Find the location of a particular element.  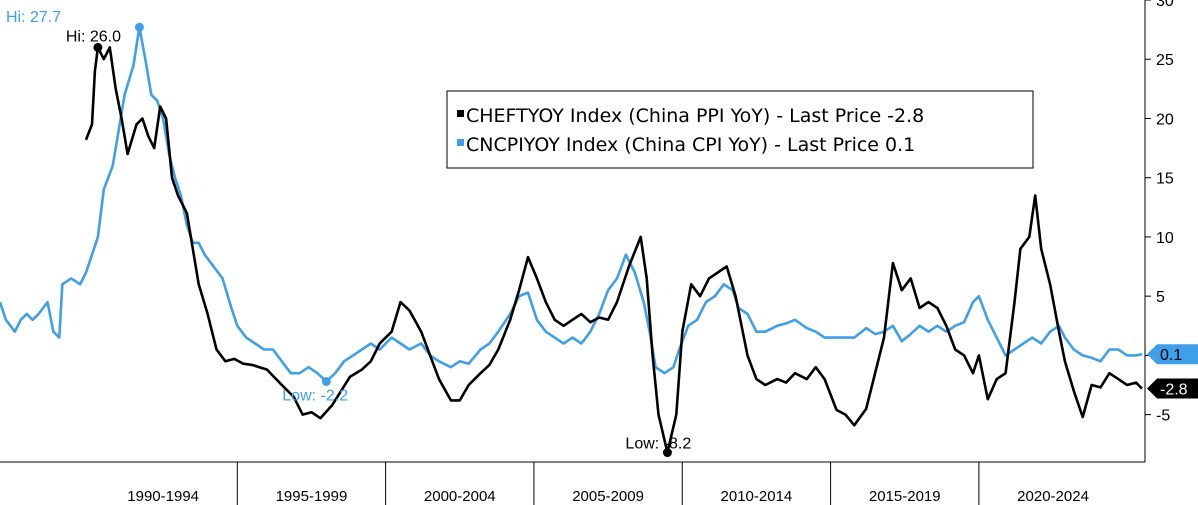

last-price-tags: -2.8 0.1 is located at coordinates (1172, 371).